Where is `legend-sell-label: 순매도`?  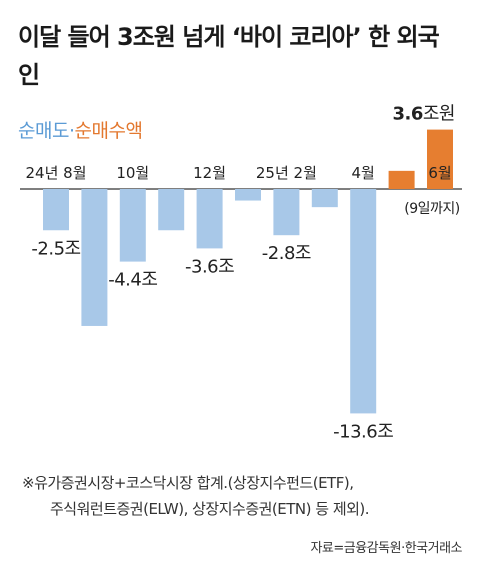 legend-sell-label: 순매도 is located at coordinates (43, 131).